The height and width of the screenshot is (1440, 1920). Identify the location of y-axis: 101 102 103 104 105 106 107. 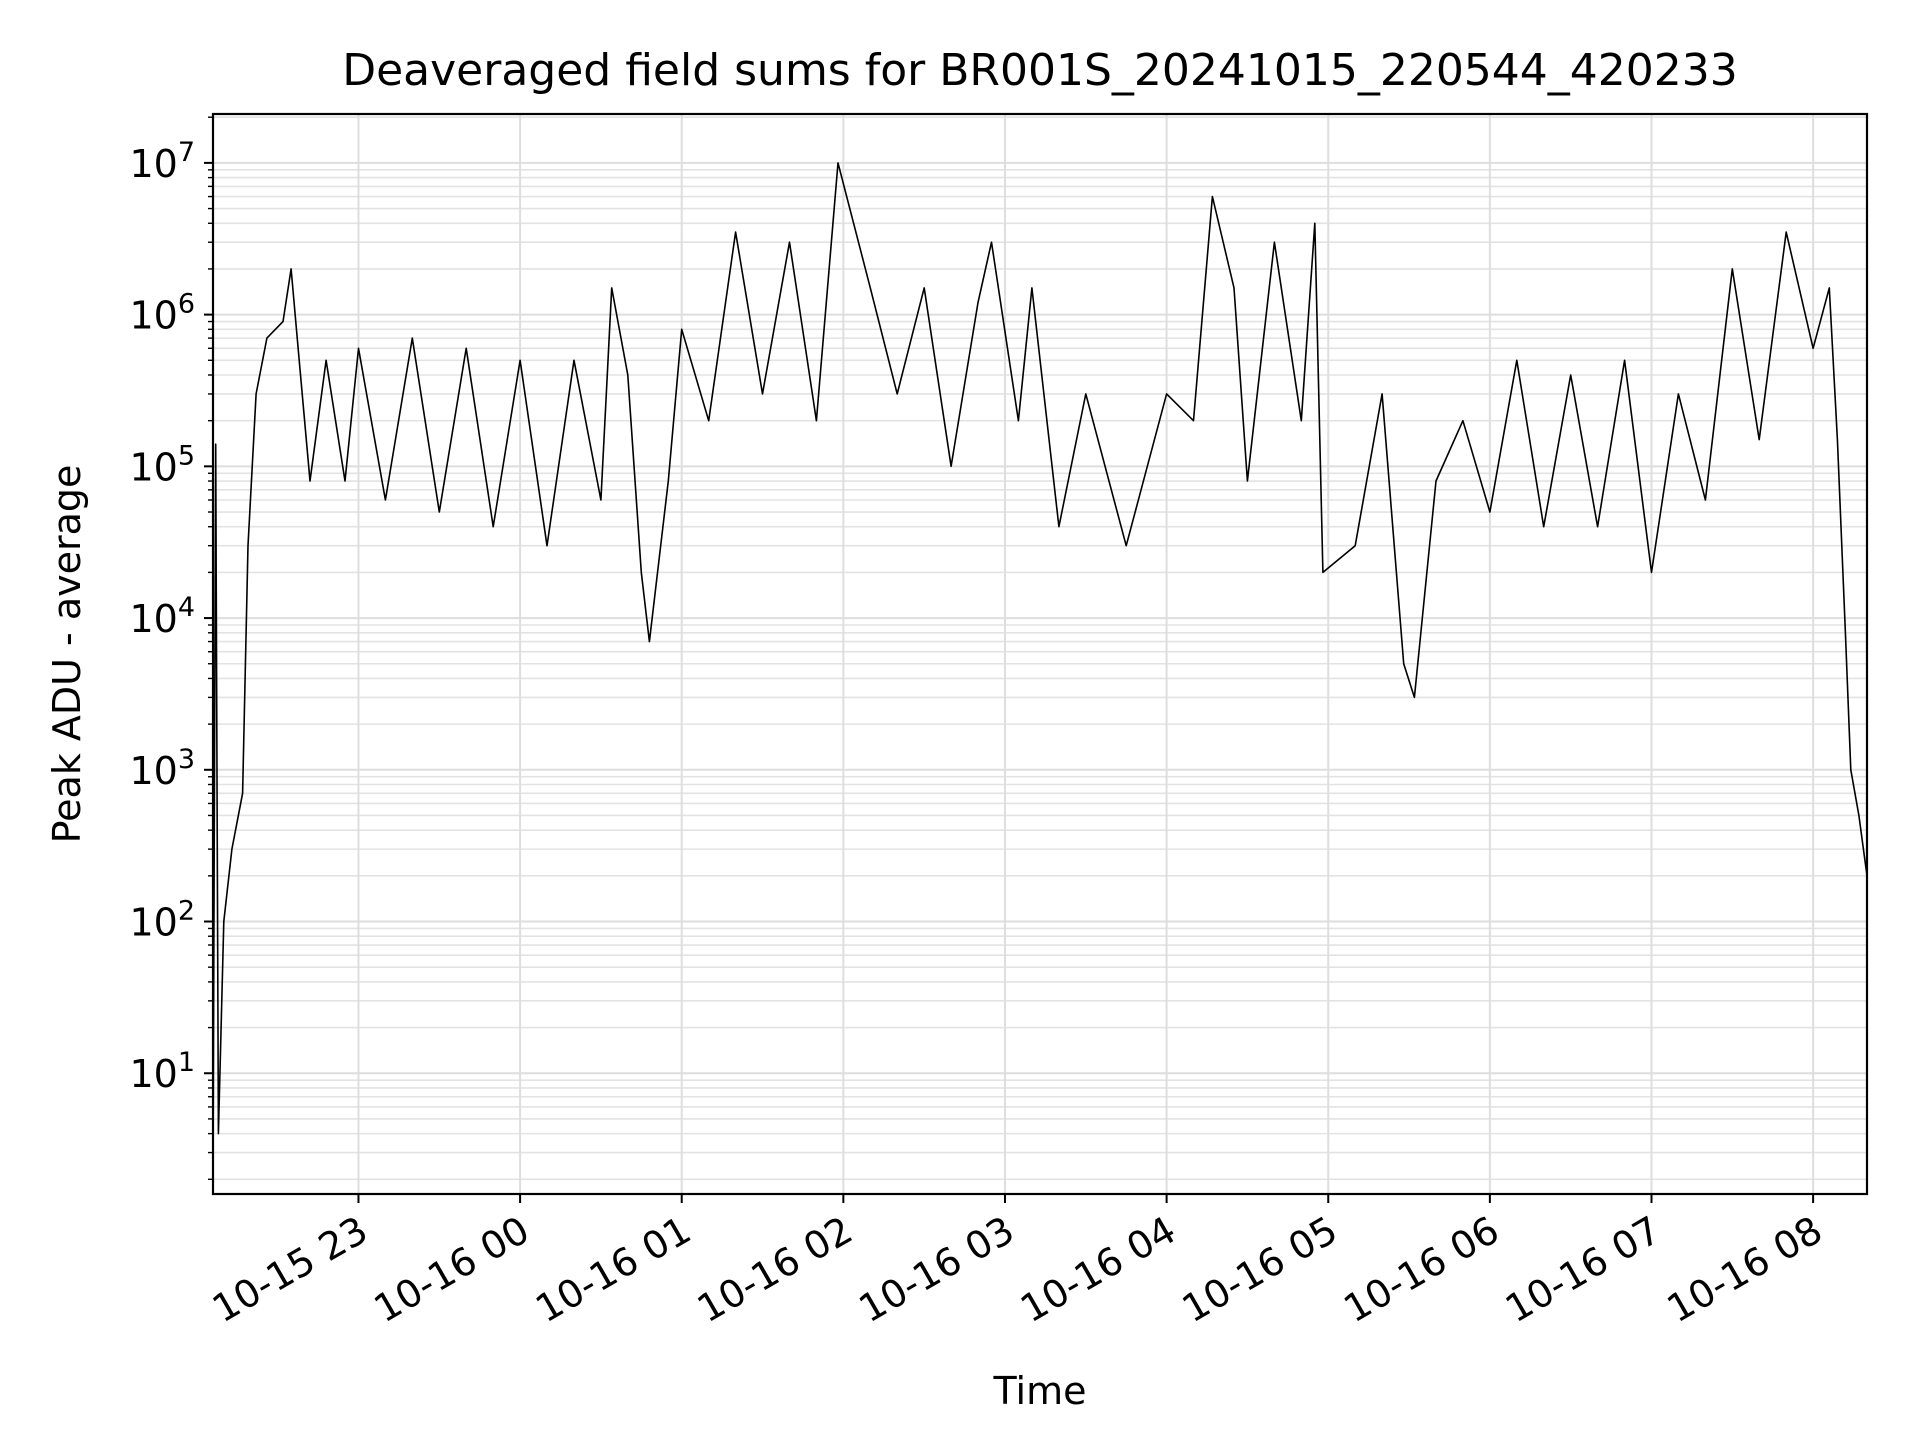
(171, 648).